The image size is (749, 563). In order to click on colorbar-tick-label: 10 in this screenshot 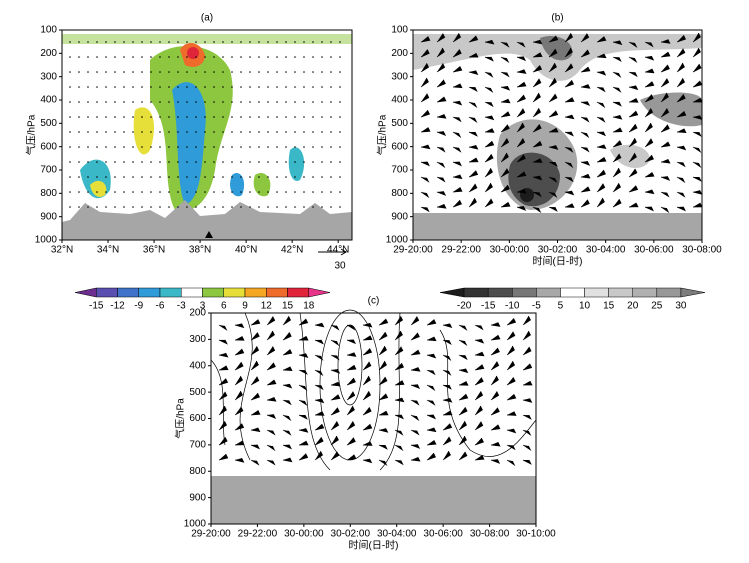, I will do `click(585, 306)`.